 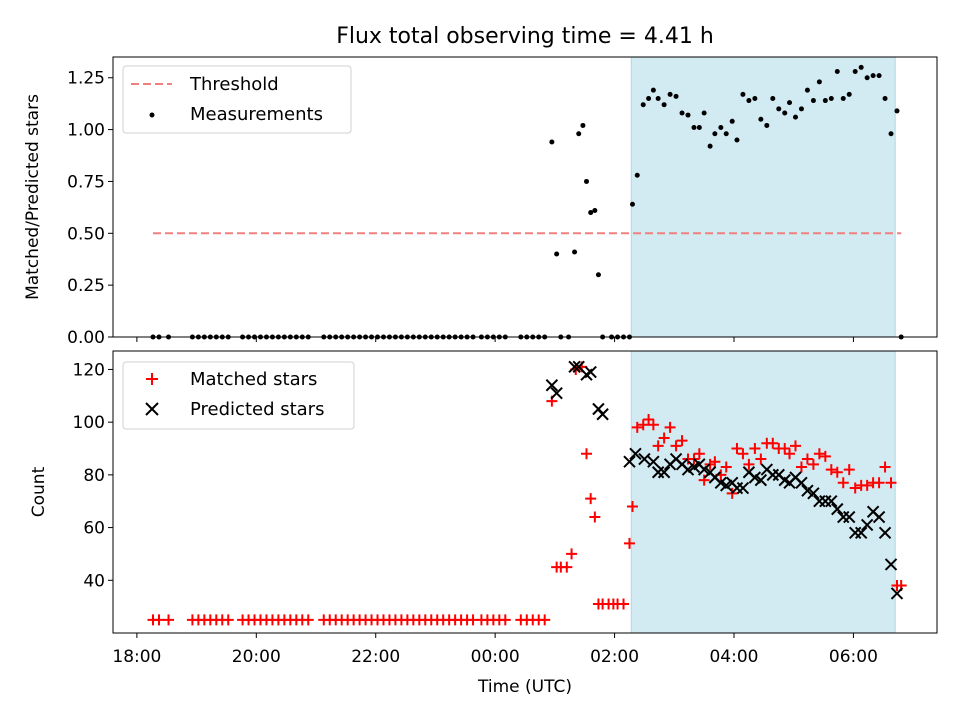 I want to click on x-axis-label: Time (UTC), so click(x=524, y=687).